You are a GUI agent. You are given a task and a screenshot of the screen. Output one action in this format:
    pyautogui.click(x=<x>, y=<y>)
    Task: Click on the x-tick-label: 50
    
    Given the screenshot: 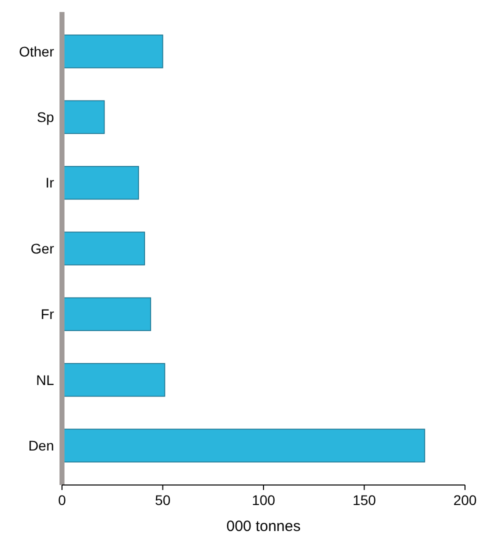 What is the action you would take?
    pyautogui.click(x=162, y=500)
    